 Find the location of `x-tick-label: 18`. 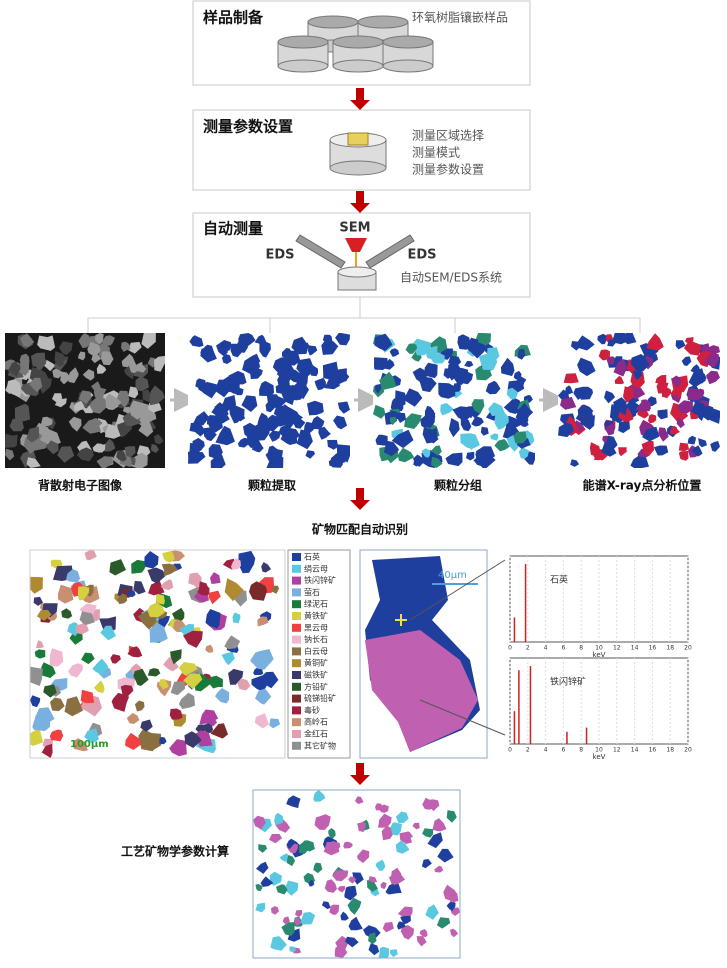

x-tick-label: 18 is located at coordinates (670, 648).